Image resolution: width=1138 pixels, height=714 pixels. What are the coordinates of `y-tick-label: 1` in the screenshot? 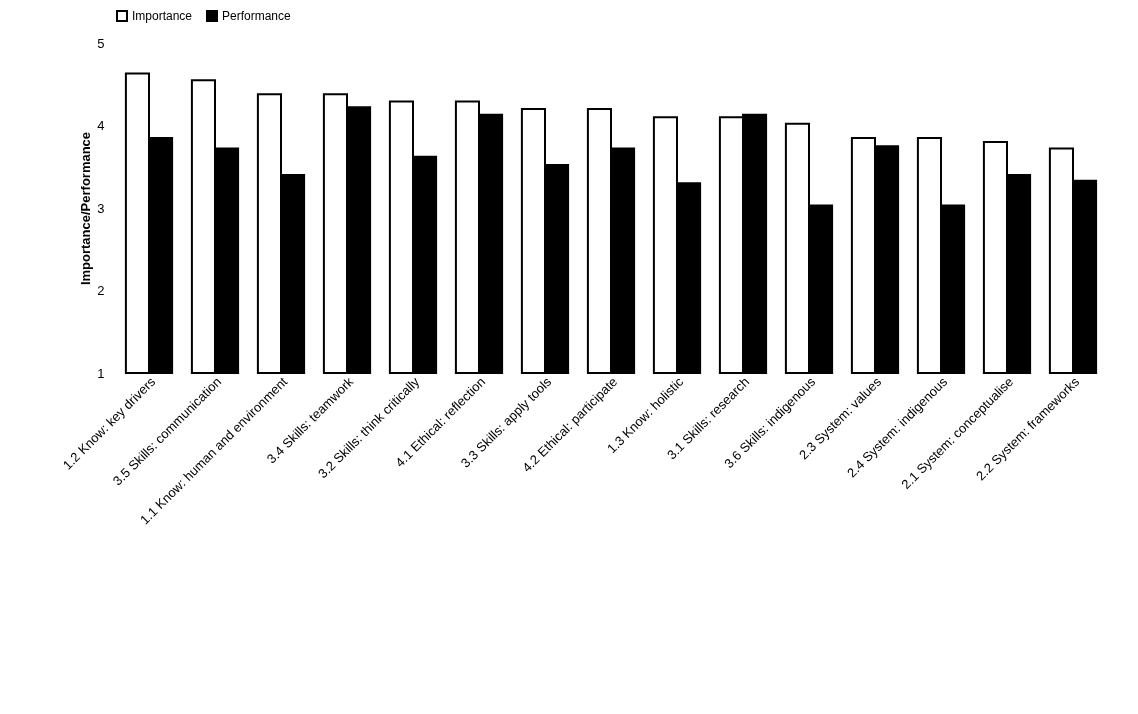 It's located at (101, 373).